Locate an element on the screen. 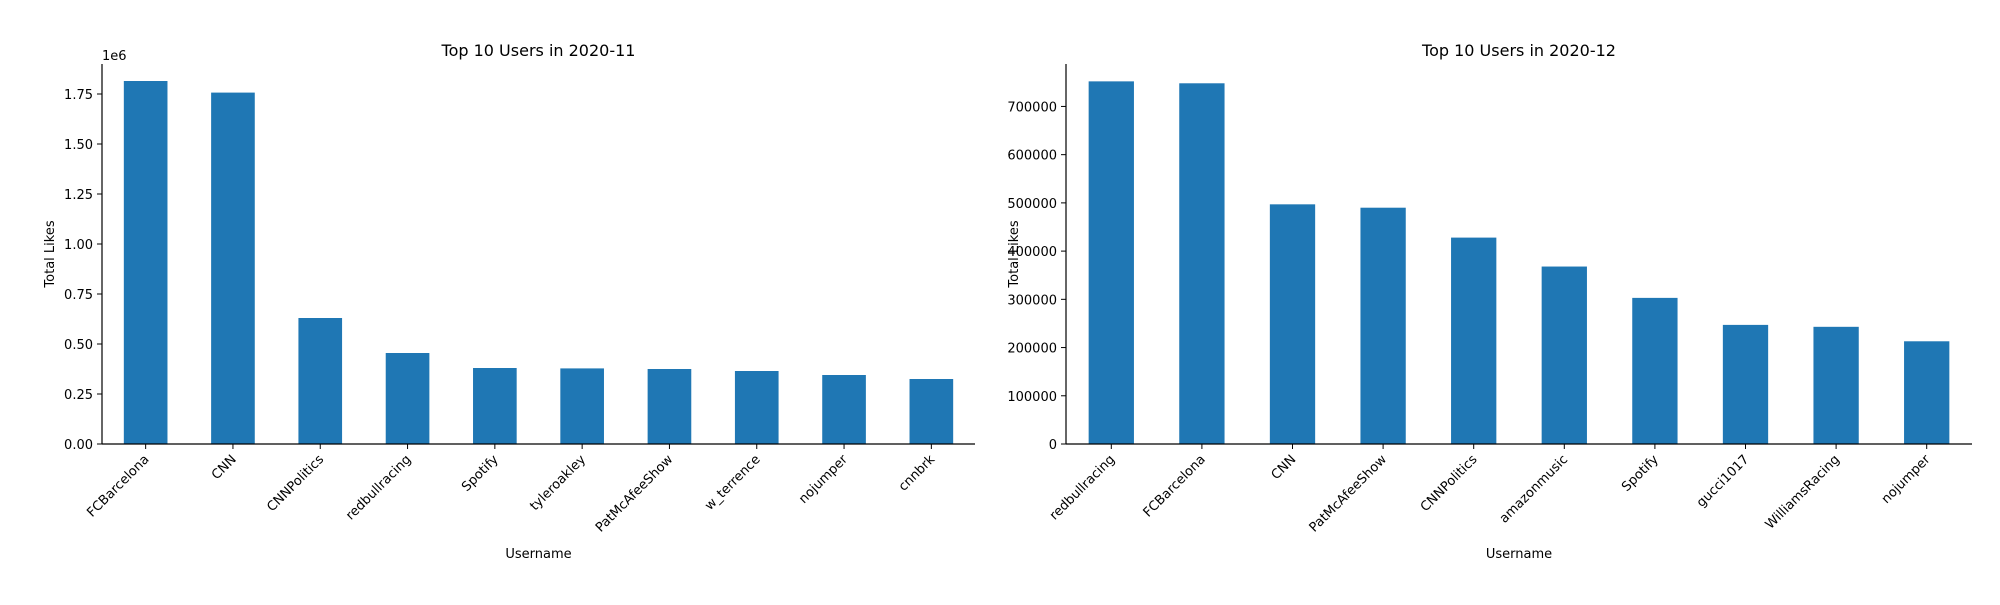  x-tick-label: cnnbrk is located at coordinates (917, 473).